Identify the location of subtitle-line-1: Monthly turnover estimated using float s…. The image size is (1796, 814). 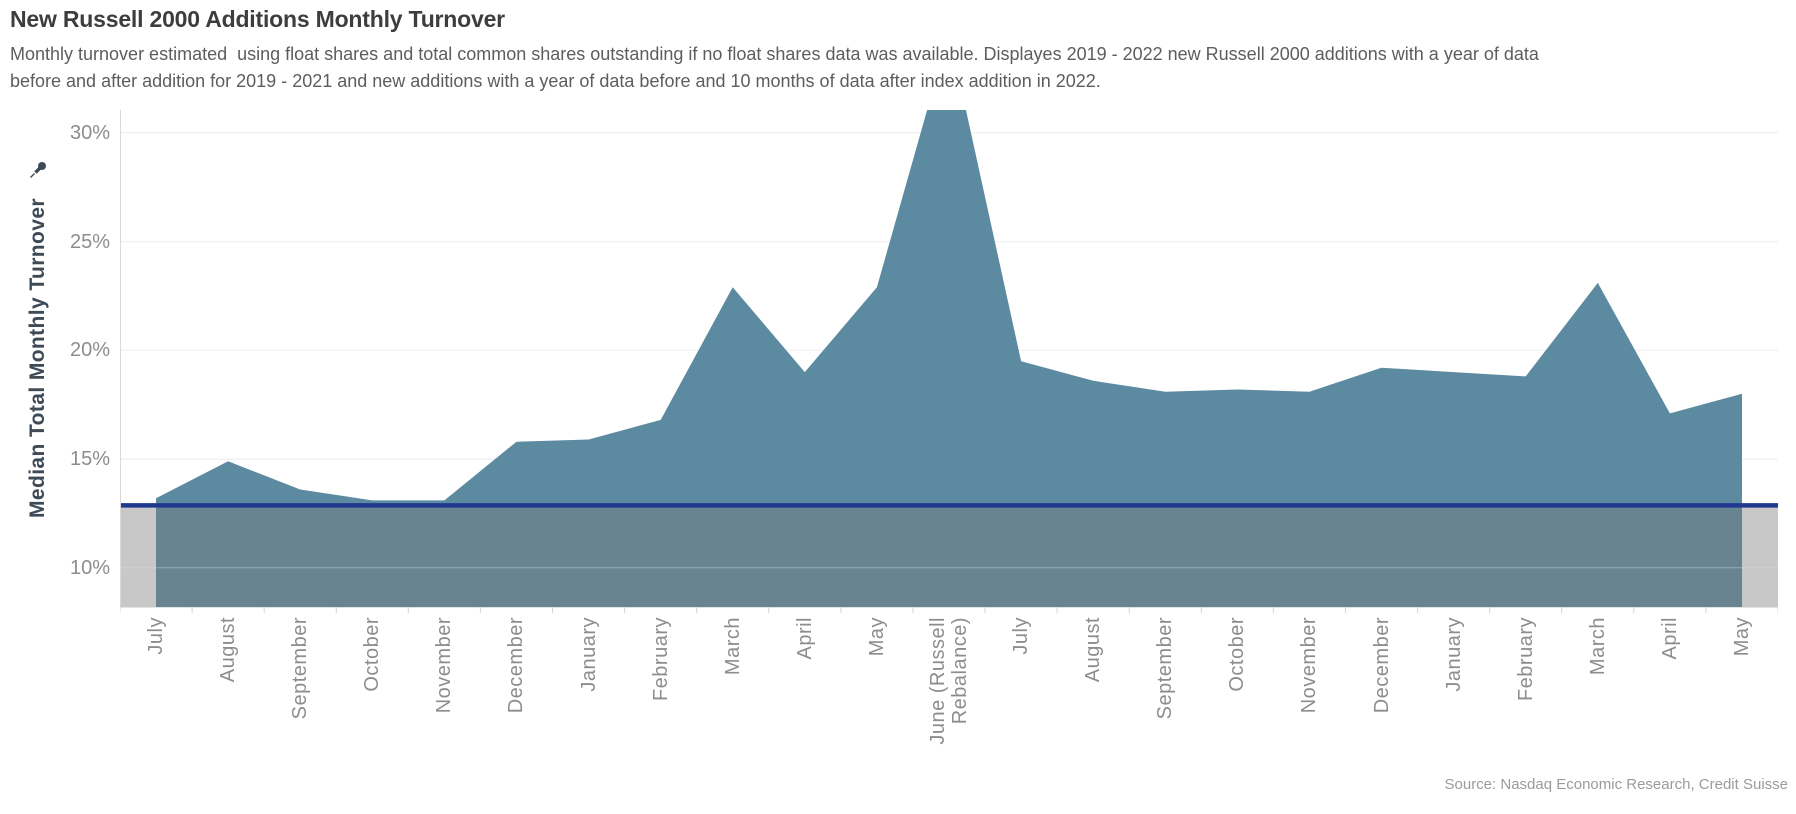
(774, 54).